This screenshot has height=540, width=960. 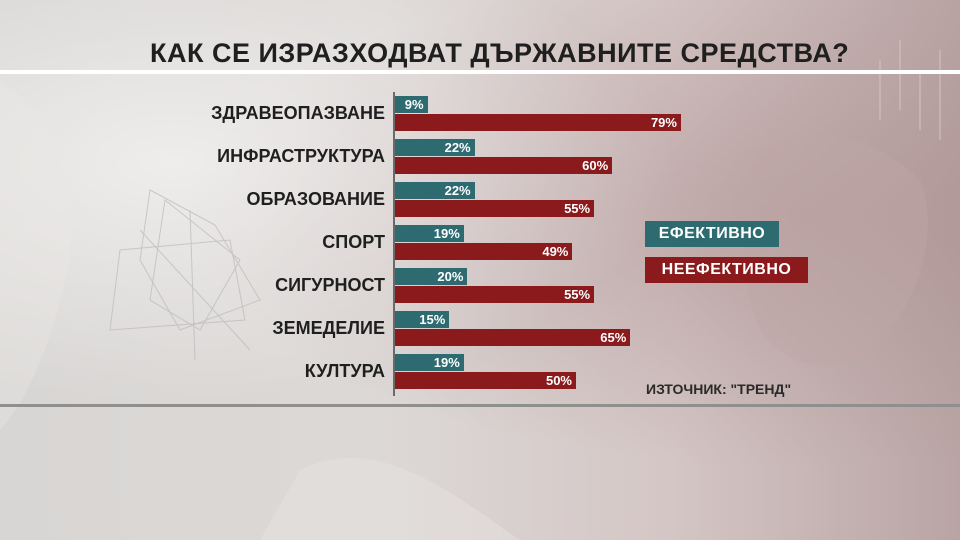 What do you see at coordinates (500, 53) in the screenshot?
I see `chart-title: КАК СЕ ИЗРАЗХОДВАТ ДЪРЖАВНИТЕ СРЕДСТВА?` at bounding box center [500, 53].